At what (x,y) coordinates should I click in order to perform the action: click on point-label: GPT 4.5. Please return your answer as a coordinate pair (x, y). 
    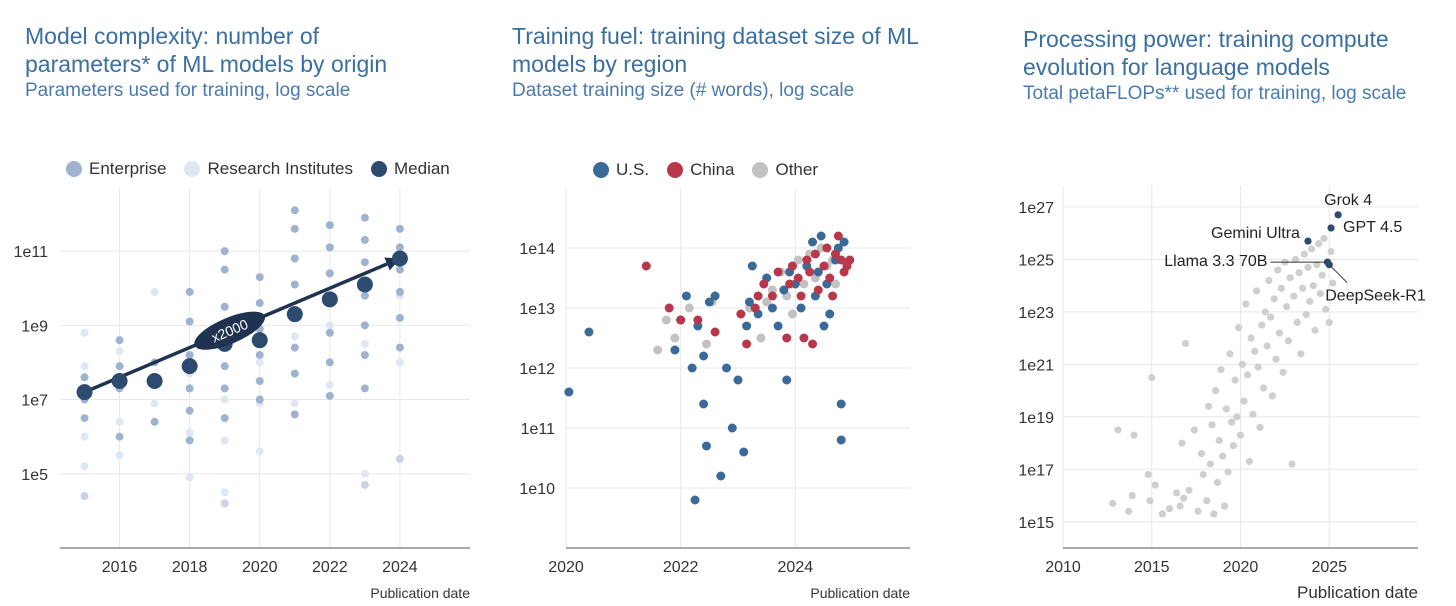
    Looking at the image, I should click on (1372, 227).